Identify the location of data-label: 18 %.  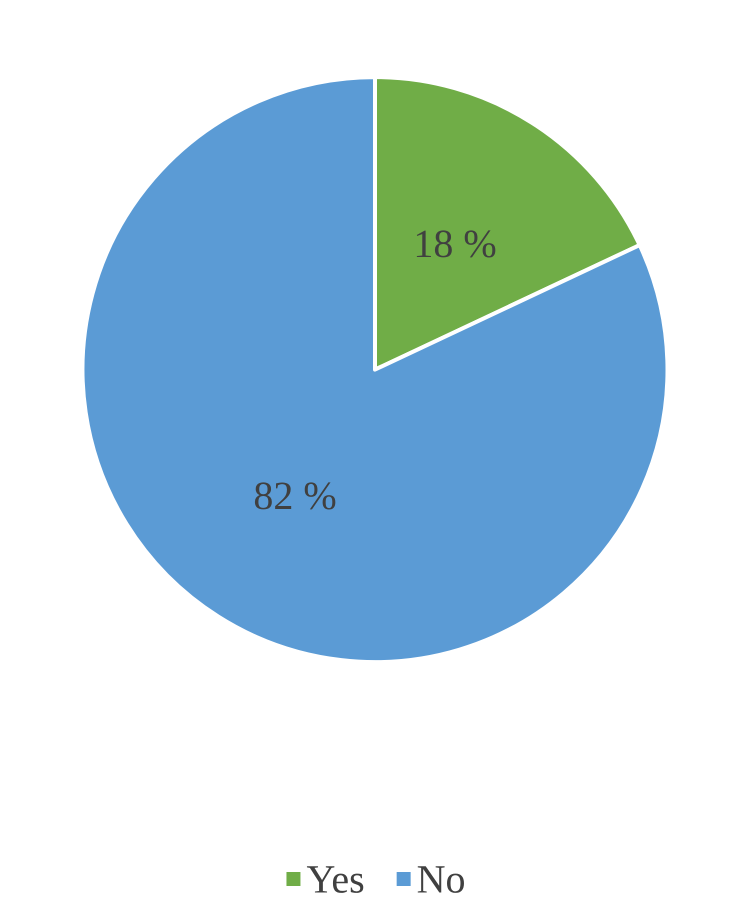
(455, 243).